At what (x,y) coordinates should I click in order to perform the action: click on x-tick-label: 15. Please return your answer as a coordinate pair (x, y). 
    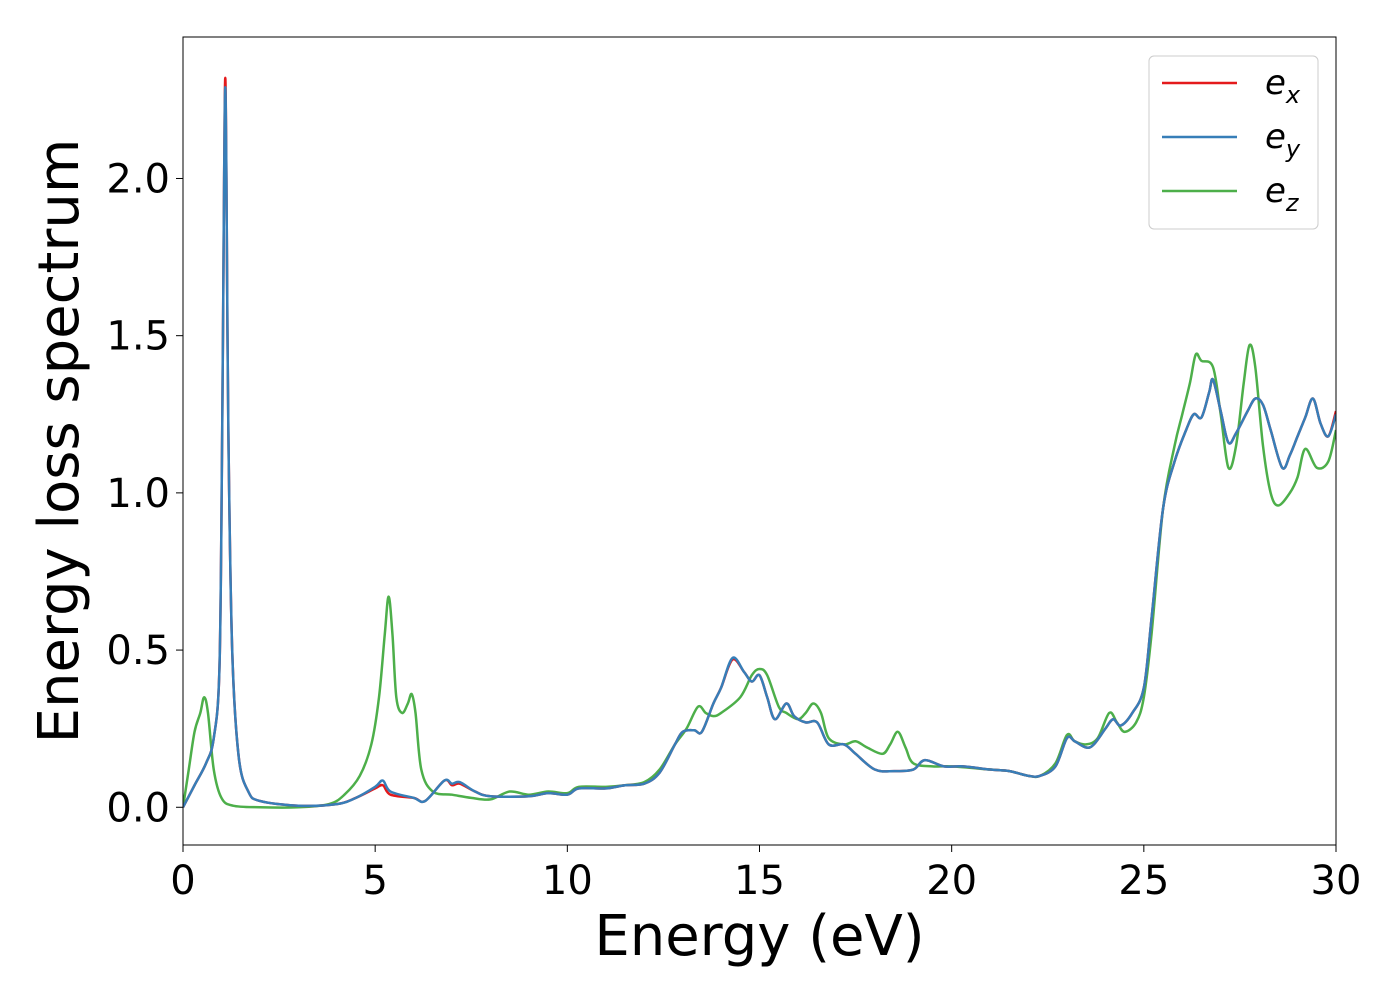
    Looking at the image, I should click on (759, 881).